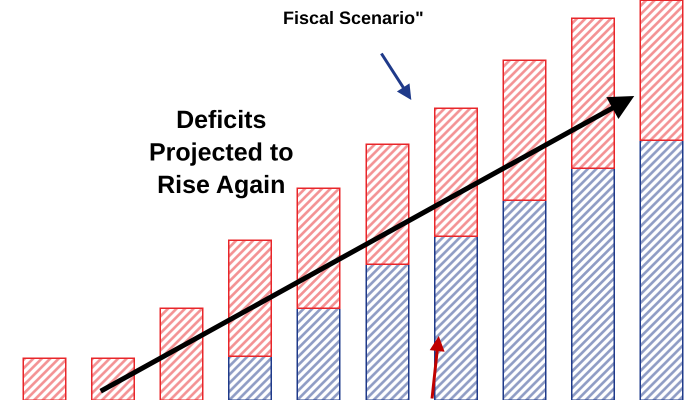  What do you see at coordinates (221, 152) in the screenshot?
I see `annotation: Deficits Projected to Rise Again` at bounding box center [221, 152].